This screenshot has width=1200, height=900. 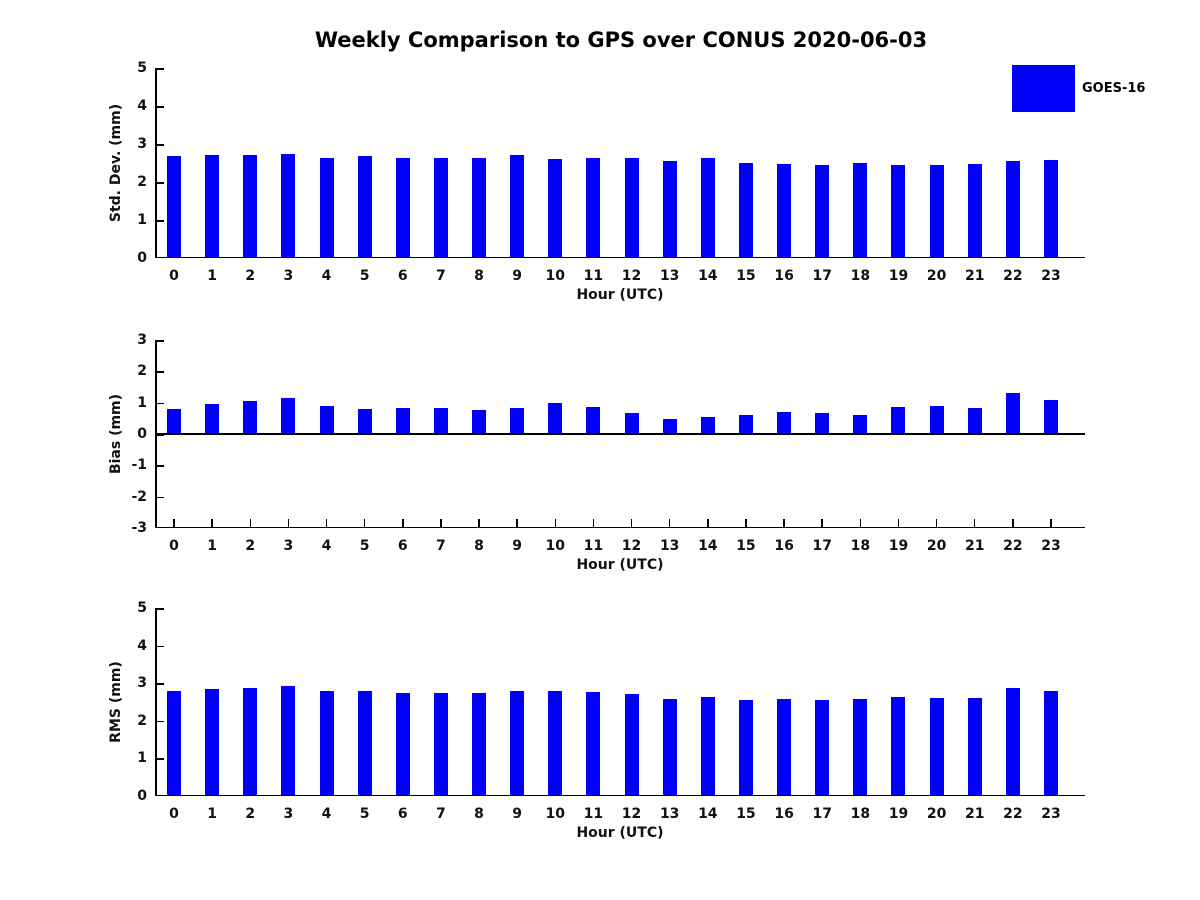 What do you see at coordinates (1114, 88) in the screenshot?
I see `legend-label-goes16: GOES-16` at bounding box center [1114, 88].